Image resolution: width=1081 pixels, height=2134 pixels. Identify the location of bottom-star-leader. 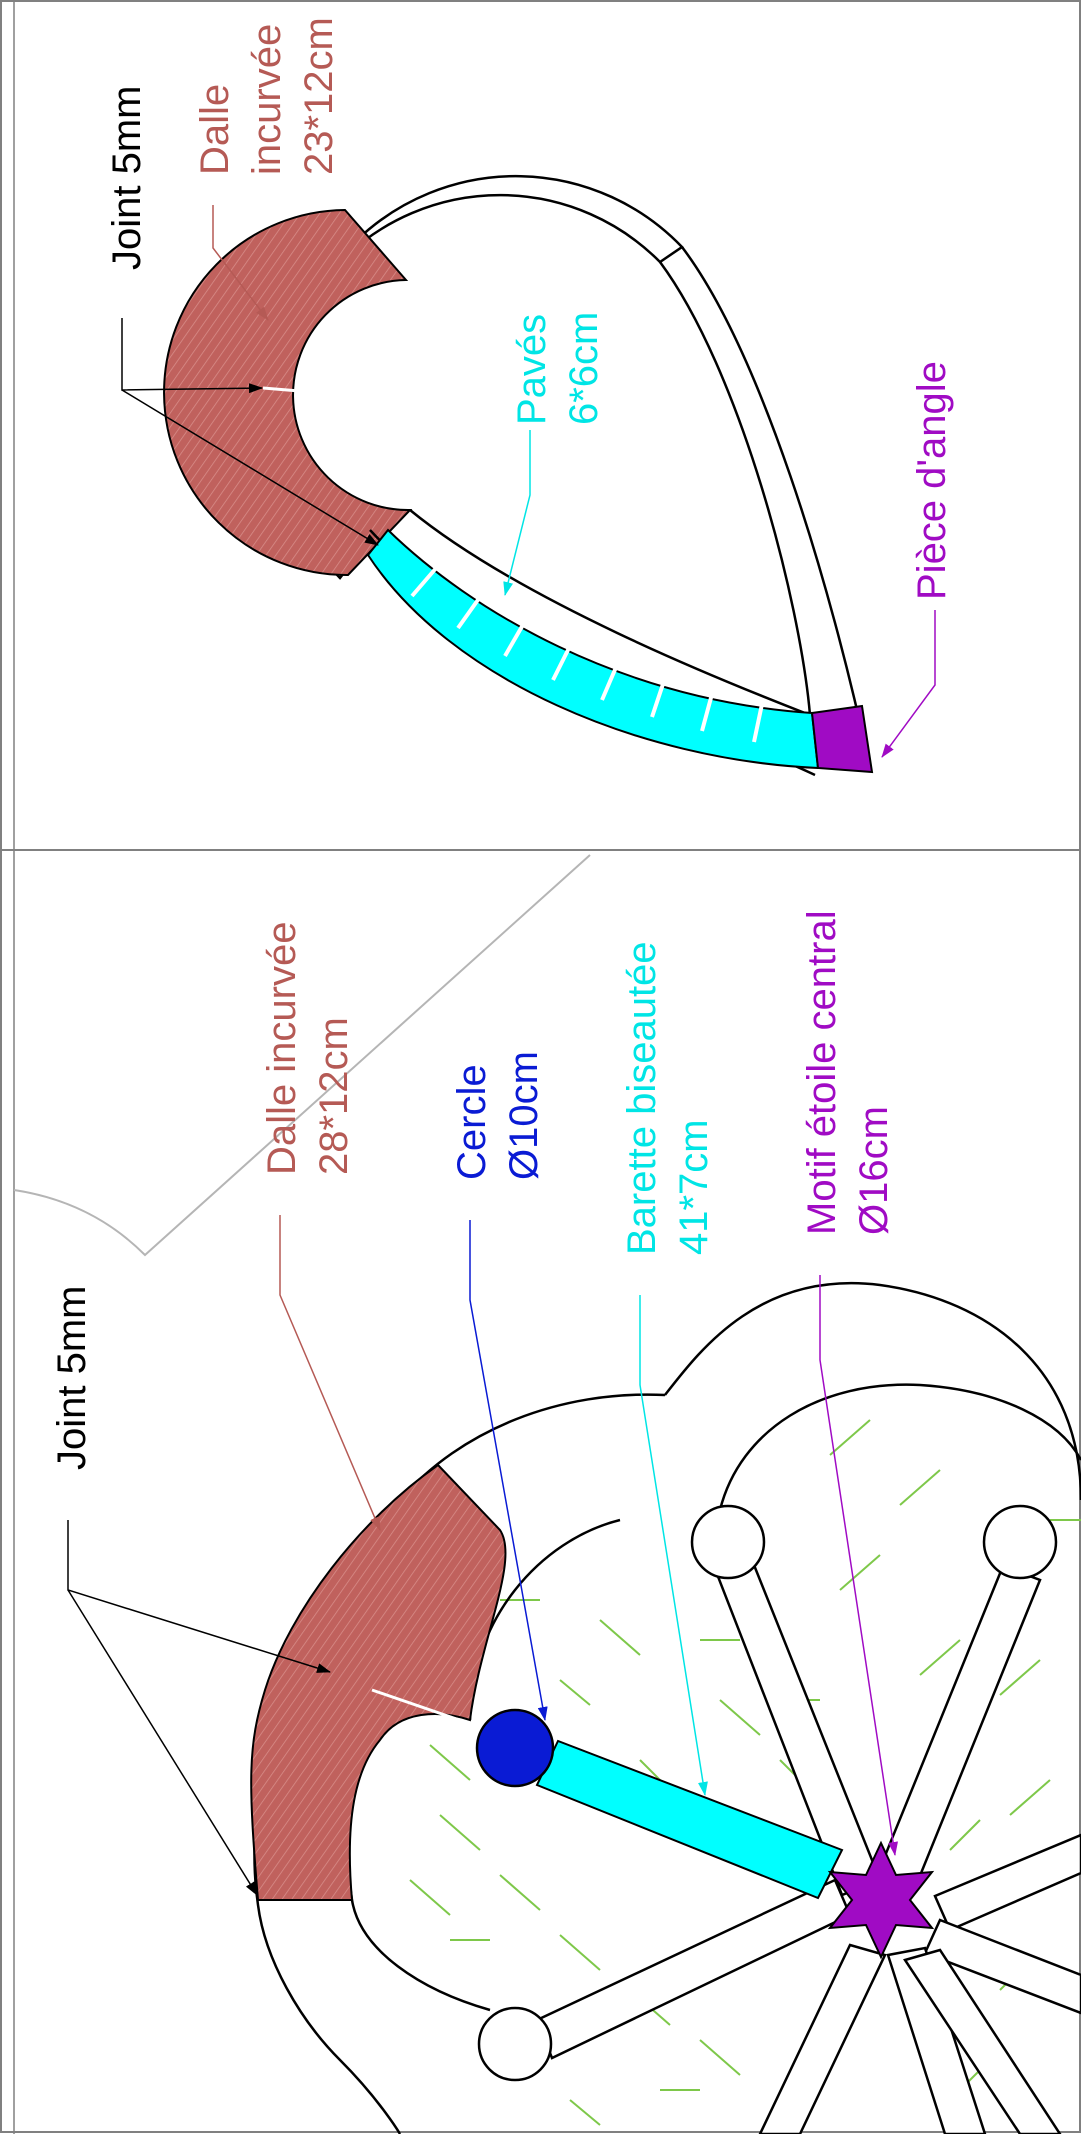
(858, 1565).